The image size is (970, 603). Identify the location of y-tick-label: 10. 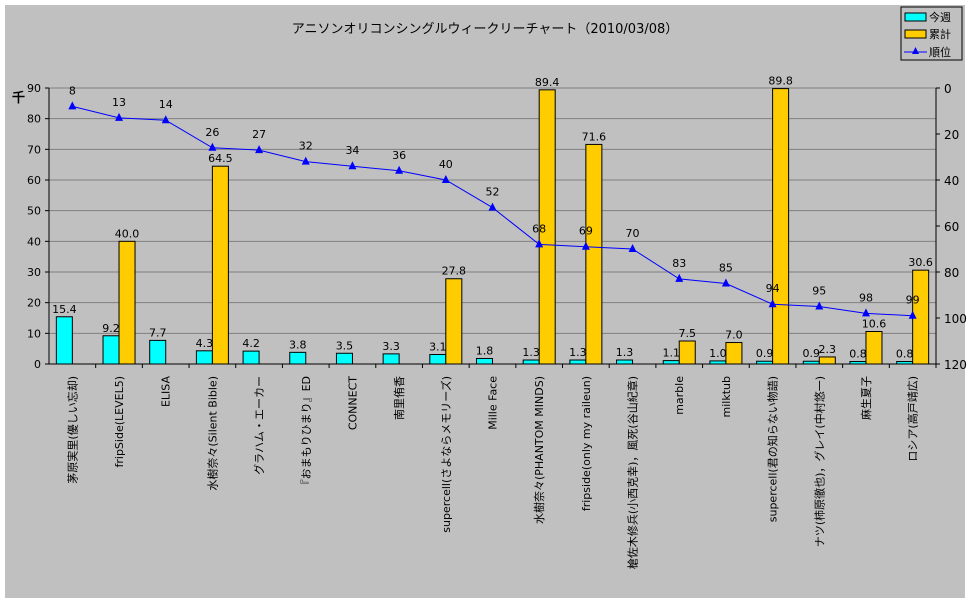
(34, 333).